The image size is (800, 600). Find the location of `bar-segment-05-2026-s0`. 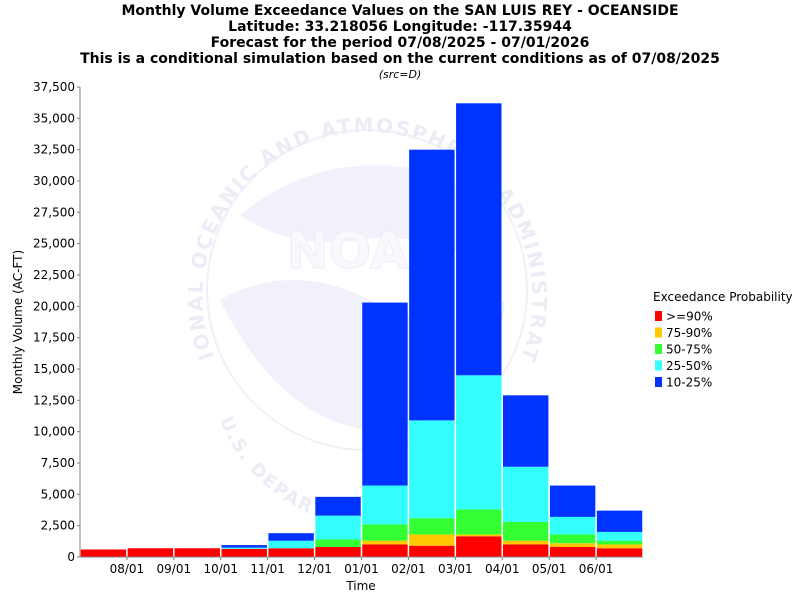

bar-segment-05-2026-s0 is located at coordinates (572, 551).